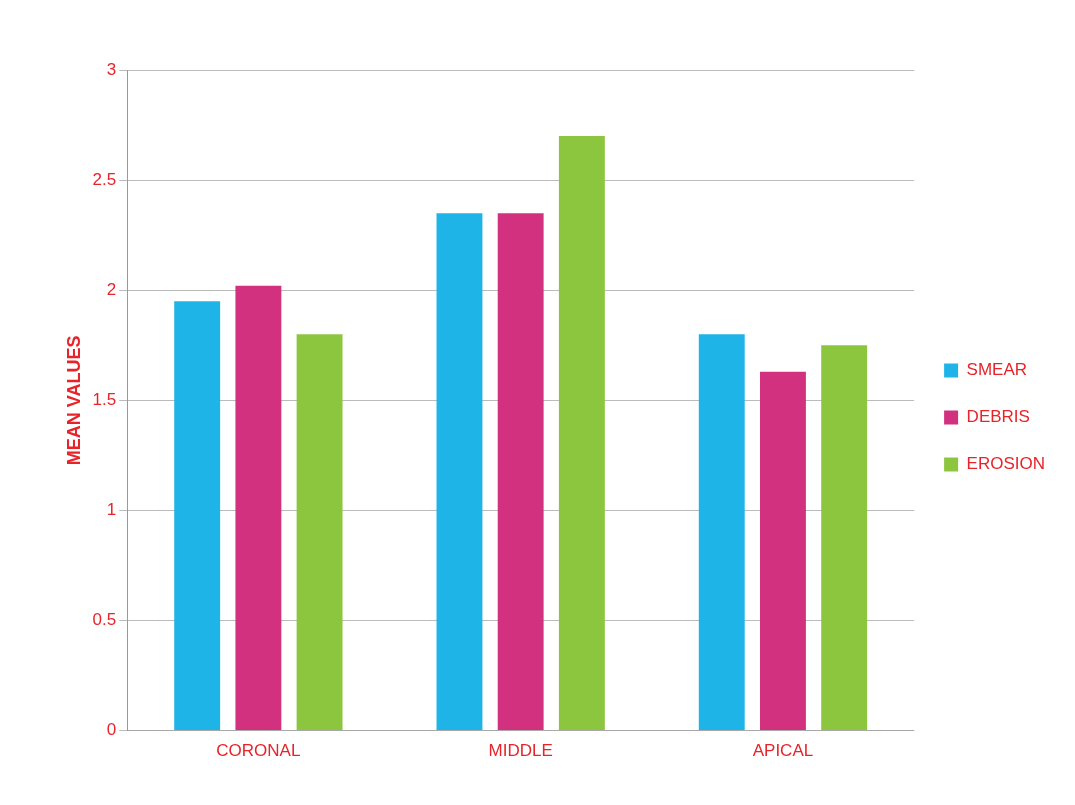 The height and width of the screenshot is (805, 1075). Describe the element at coordinates (111, 69) in the screenshot. I see `y-tick-label: 3` at that location.